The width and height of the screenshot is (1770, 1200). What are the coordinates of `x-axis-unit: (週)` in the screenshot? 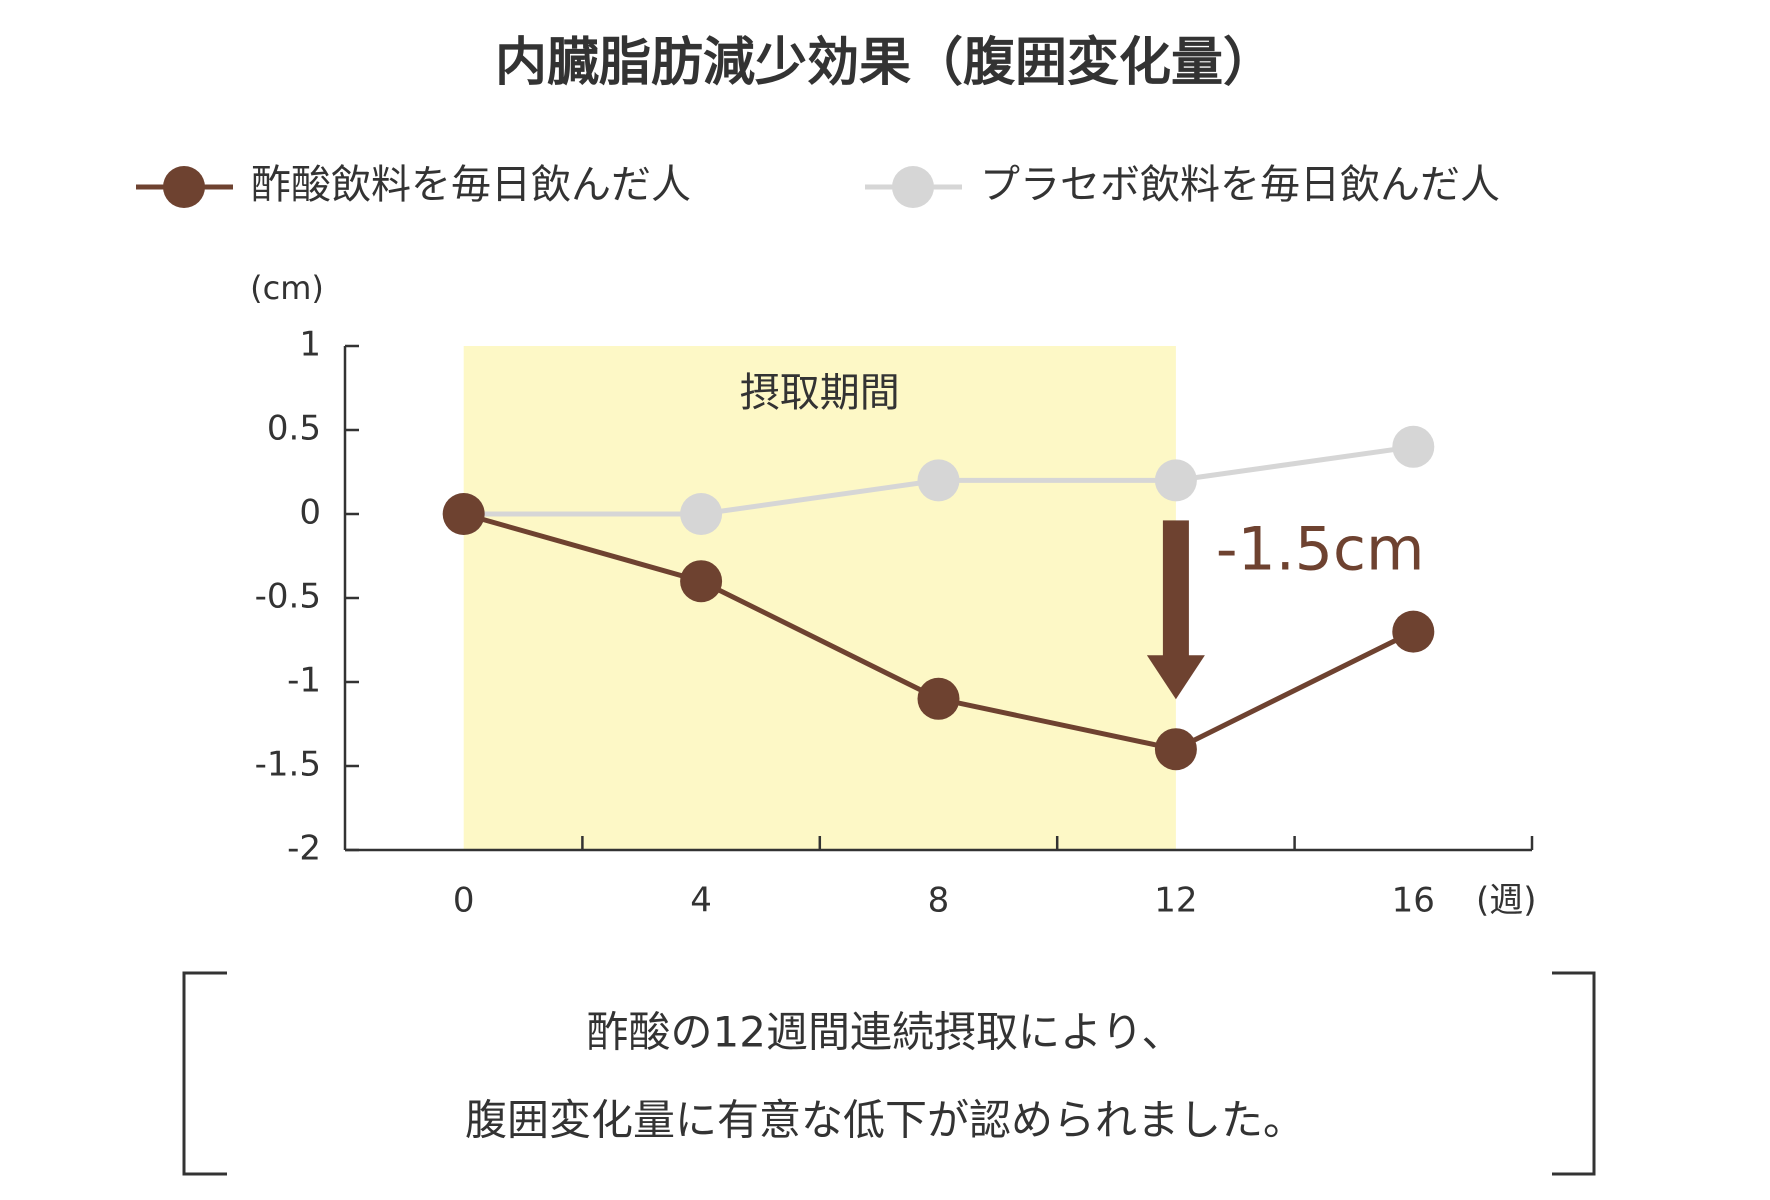 It's located at (1506, 901).